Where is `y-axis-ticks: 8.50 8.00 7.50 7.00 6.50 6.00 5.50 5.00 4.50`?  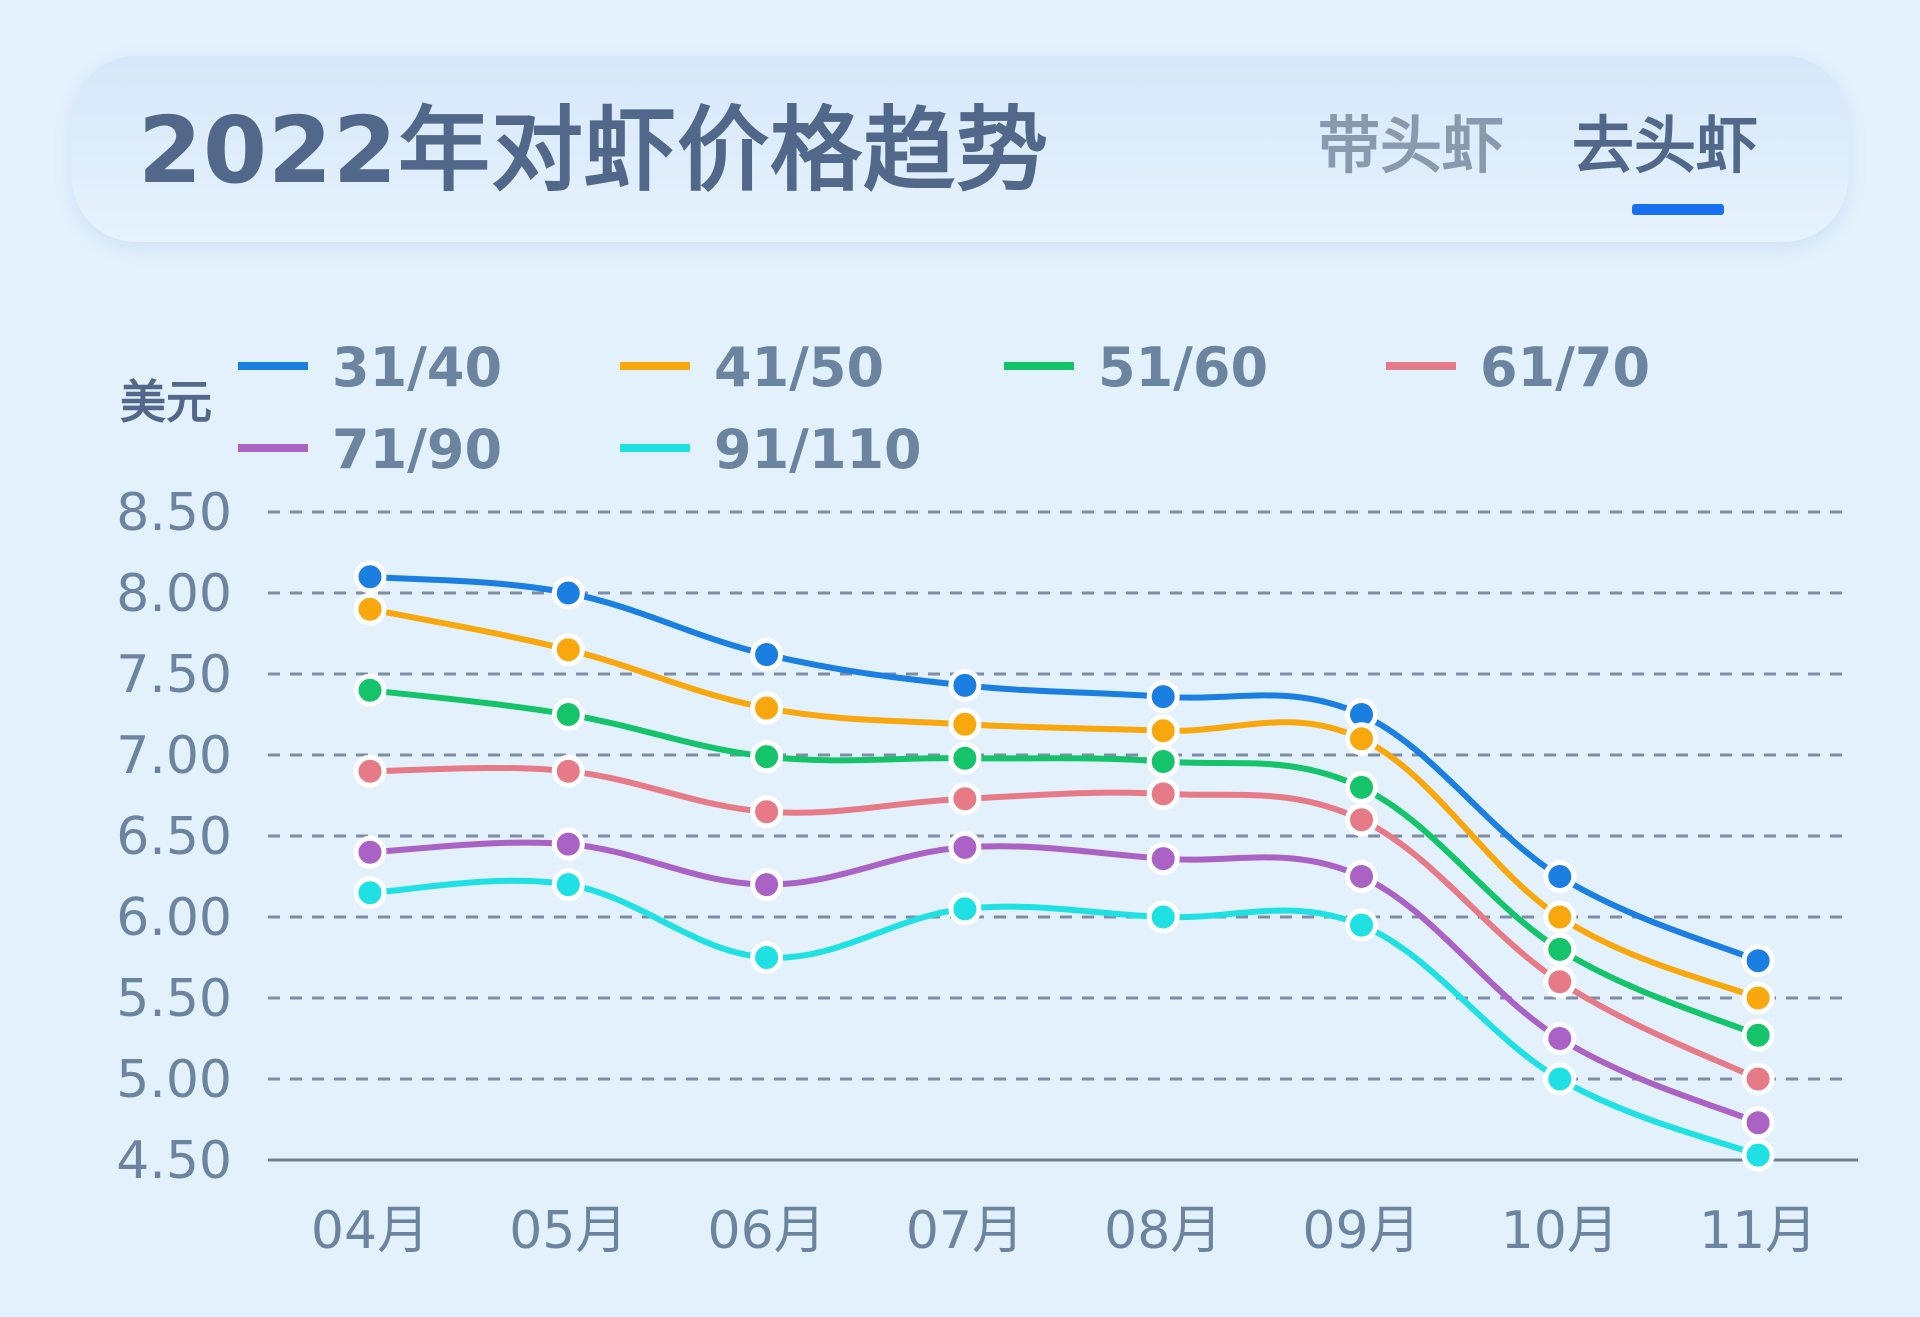
y-axis-ticks: 8.50 8.00 7.50 7.00 6.50 6.00 5.50 5.00 4.50 is located at coordinates (174, 837).